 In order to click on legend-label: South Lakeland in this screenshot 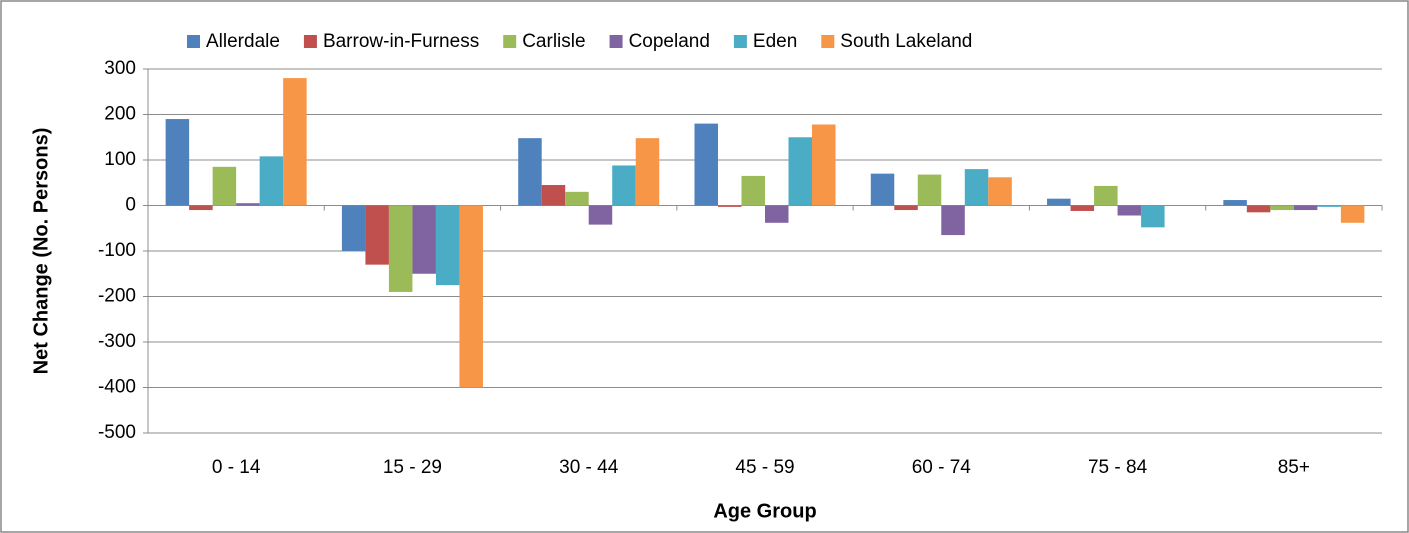, I will do `click(906, 41)`.